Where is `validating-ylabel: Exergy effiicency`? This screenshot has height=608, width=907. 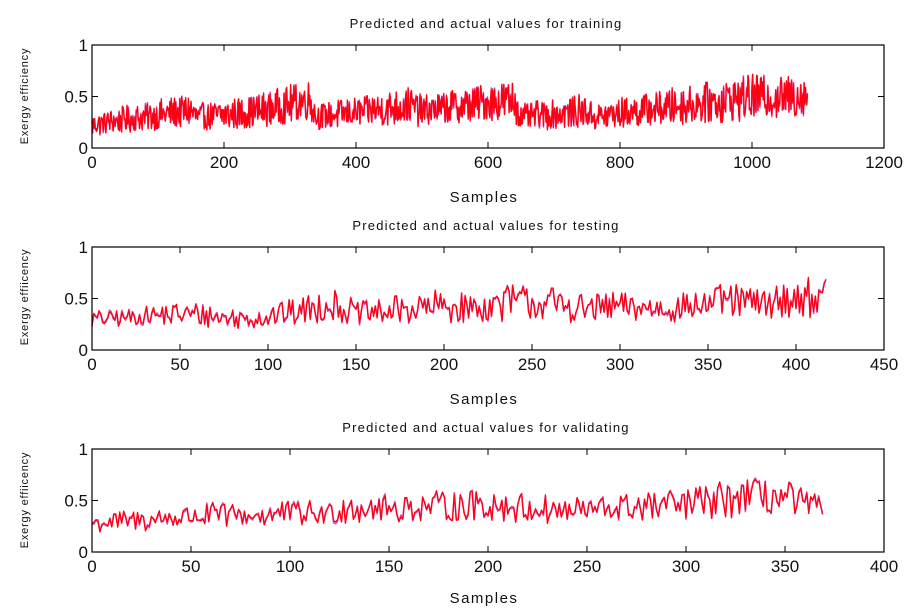
validating-ylabel: Exergy effiicency is located at coordinates (25, 500).